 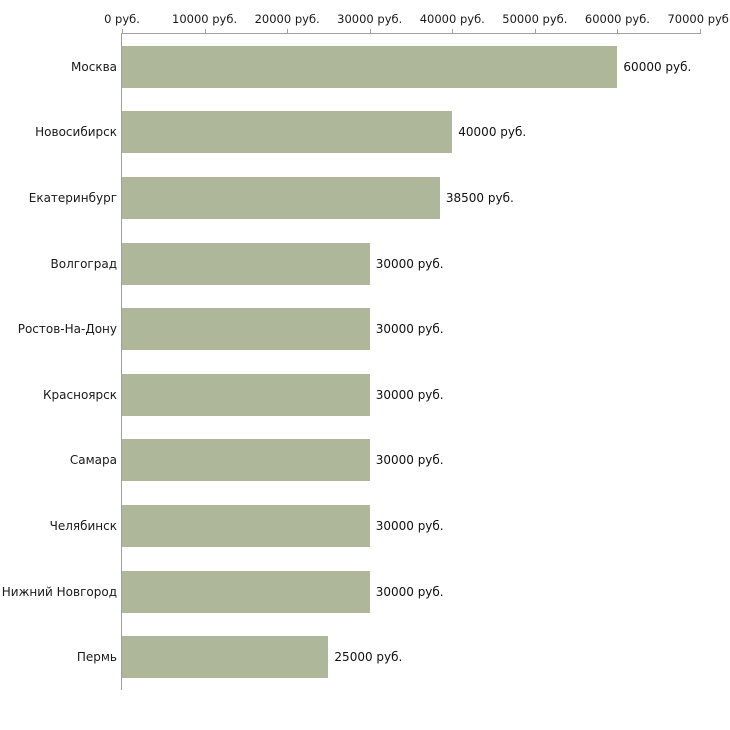 What do you see at coordinates (371, 395) in the screenshot?
I see `bar-row: Красноярск 30000 руб.` at bounding box center [371, 395].